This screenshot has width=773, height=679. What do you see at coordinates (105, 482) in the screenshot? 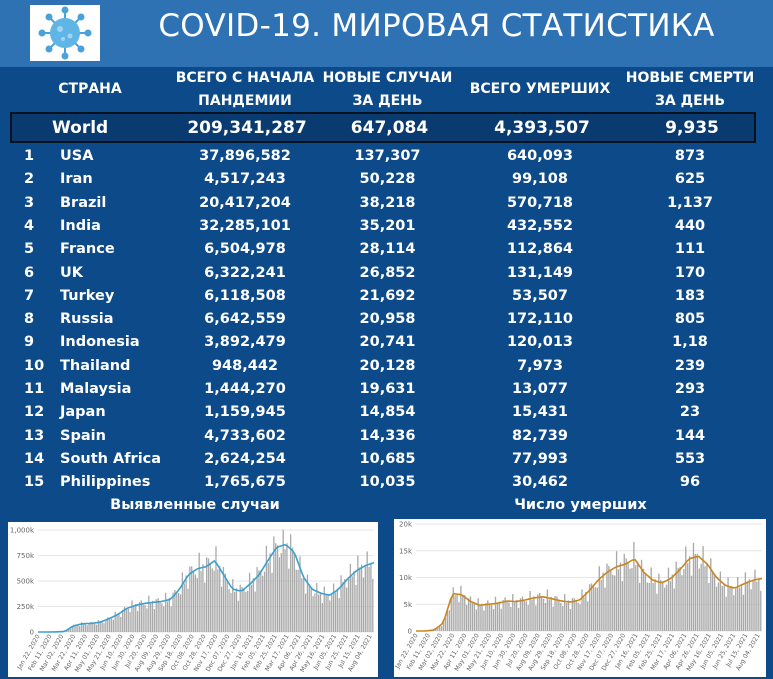
I see `row-country: Philippines` at bounding box center [105, 482].